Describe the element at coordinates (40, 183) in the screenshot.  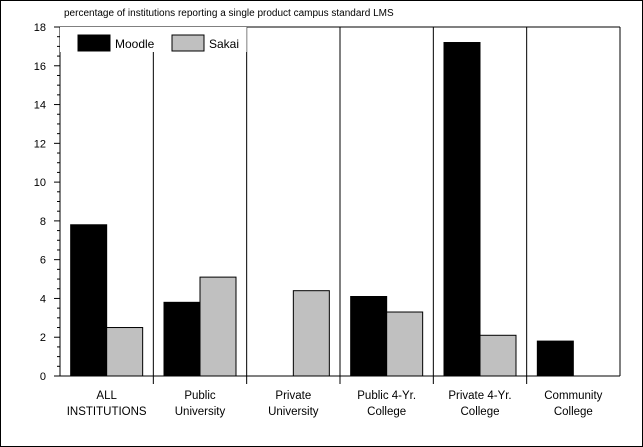
I see `y-tick-label: 10` at that location.